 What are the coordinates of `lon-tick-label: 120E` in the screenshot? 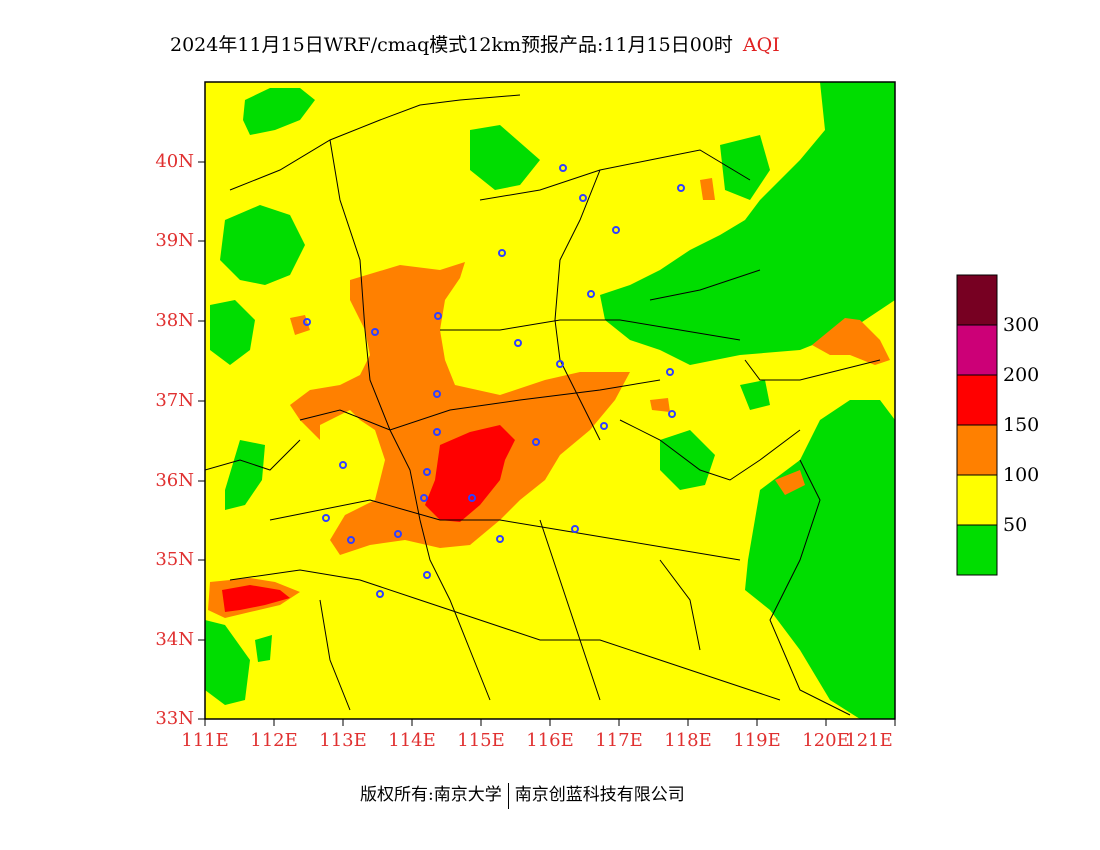 It's located at (826, 740).